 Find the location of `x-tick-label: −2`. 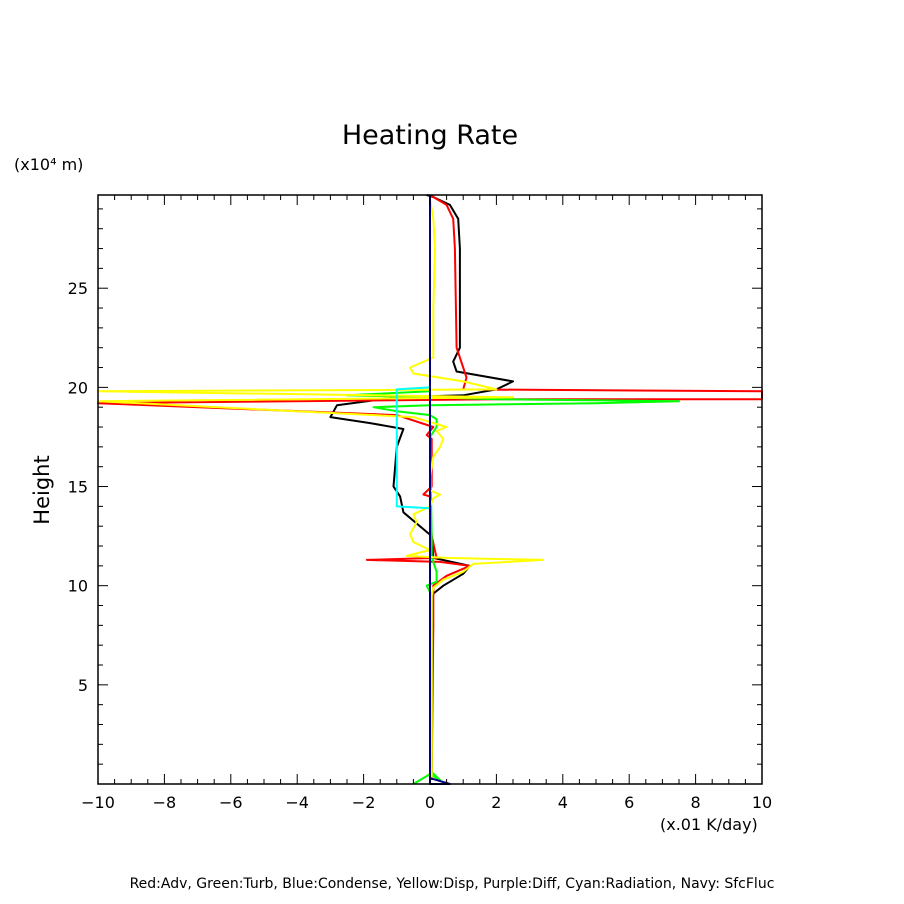

x-tick-label: −2 is located at coordinates (364, 802).